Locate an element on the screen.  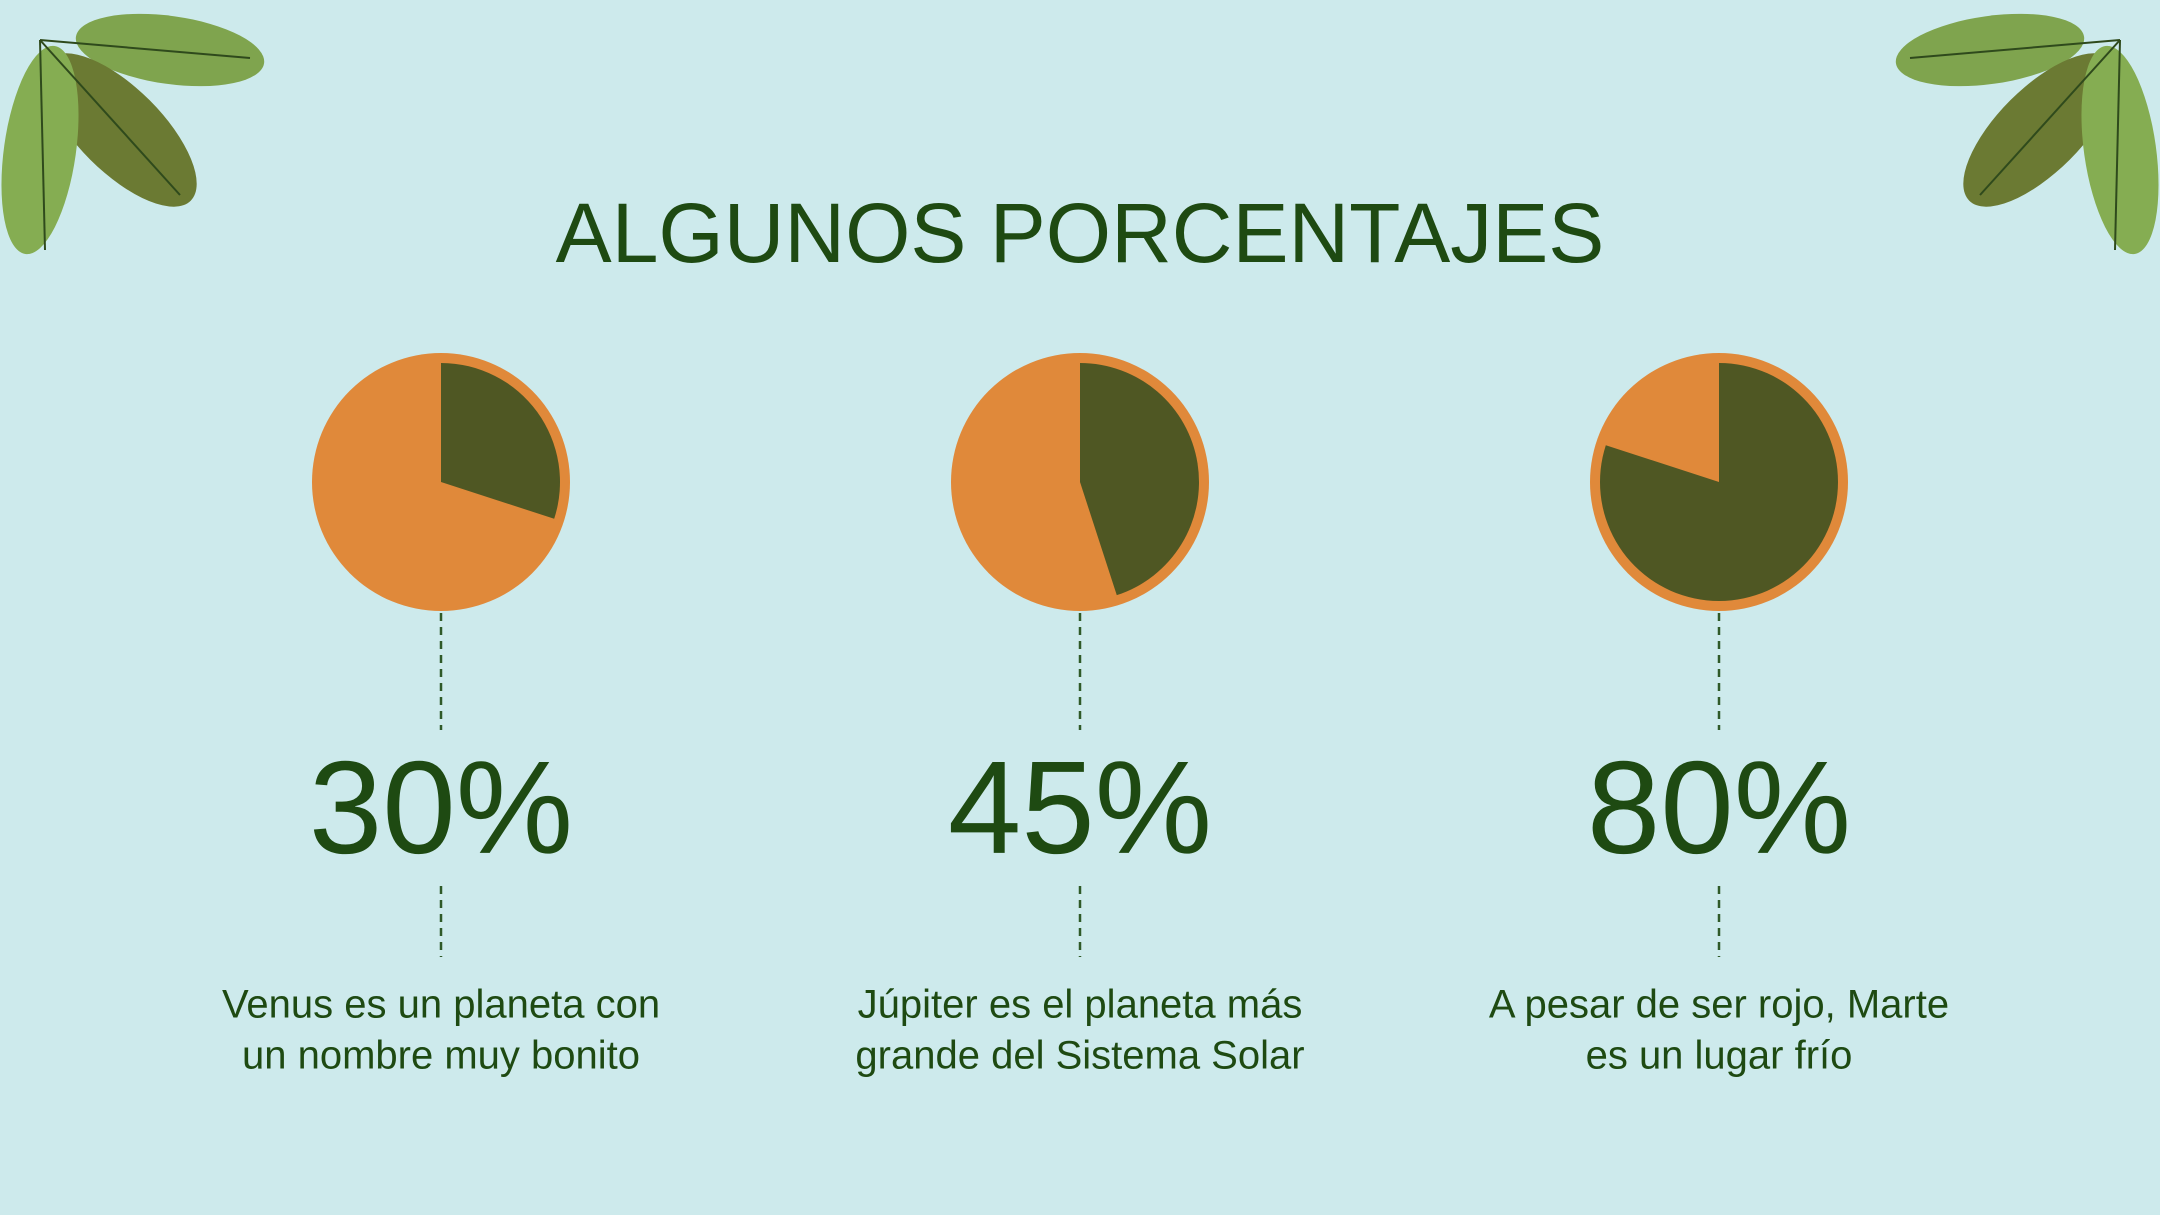
description: grande del Sistema Solar is located at coordinates (1079, 1056).